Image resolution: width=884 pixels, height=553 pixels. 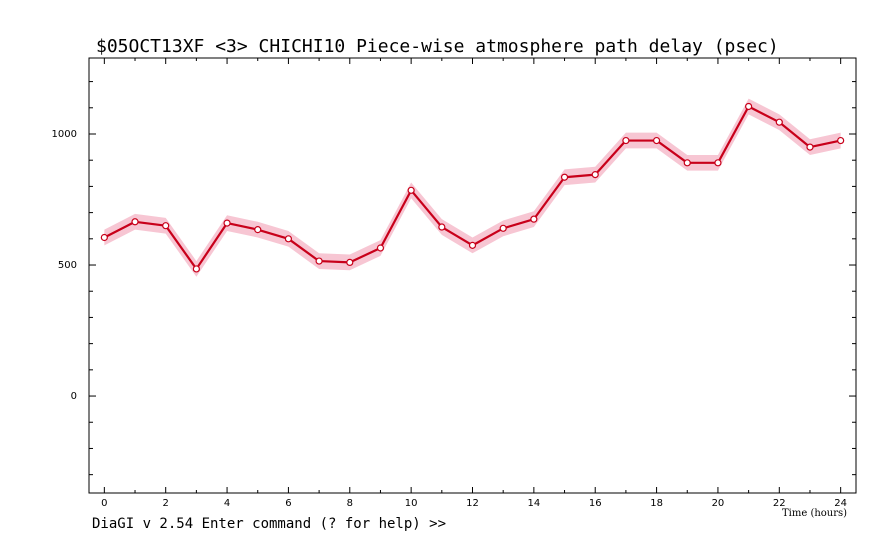 What do you see at coordinates (779, 503) in the screenshot?
I see `x-tick-label: 22` at bounding box center [779, 503].